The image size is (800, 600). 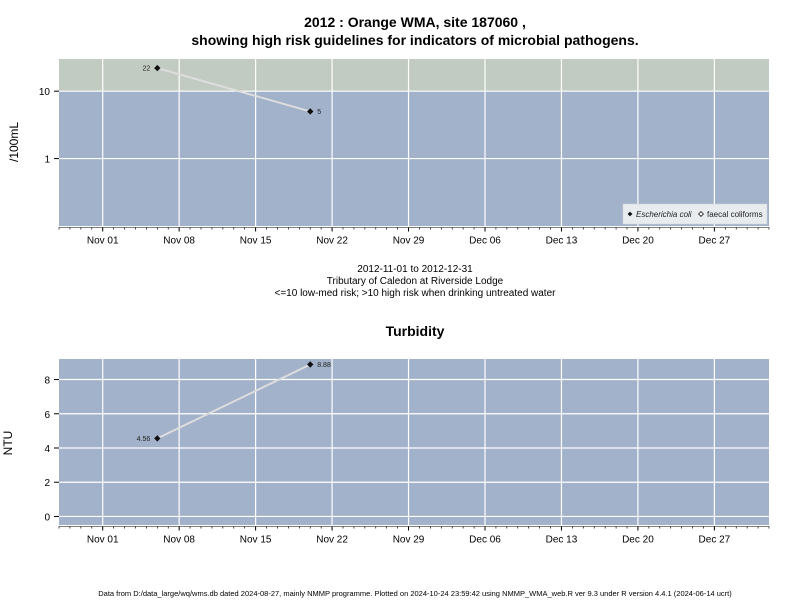 I want to click on data-label: 5, so click(x=319, y=112).